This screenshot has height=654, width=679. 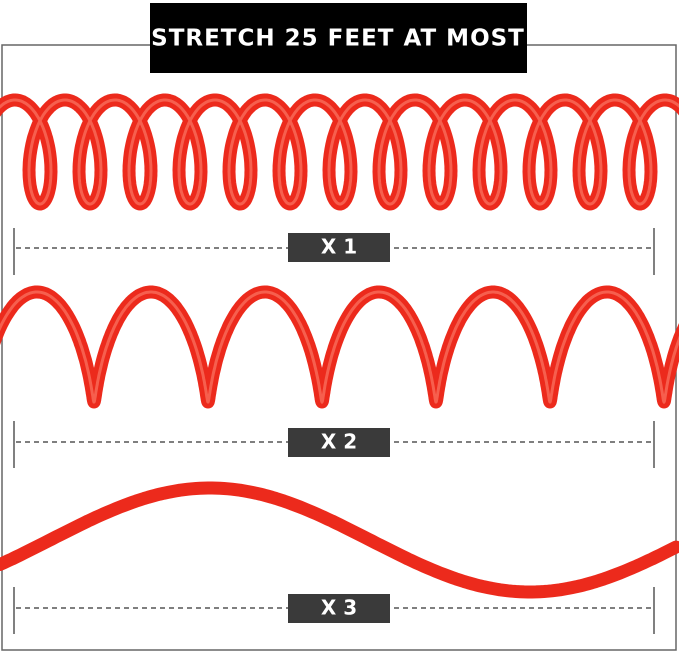 I want to click on row-label: X 1, so click(x=339, y=247).